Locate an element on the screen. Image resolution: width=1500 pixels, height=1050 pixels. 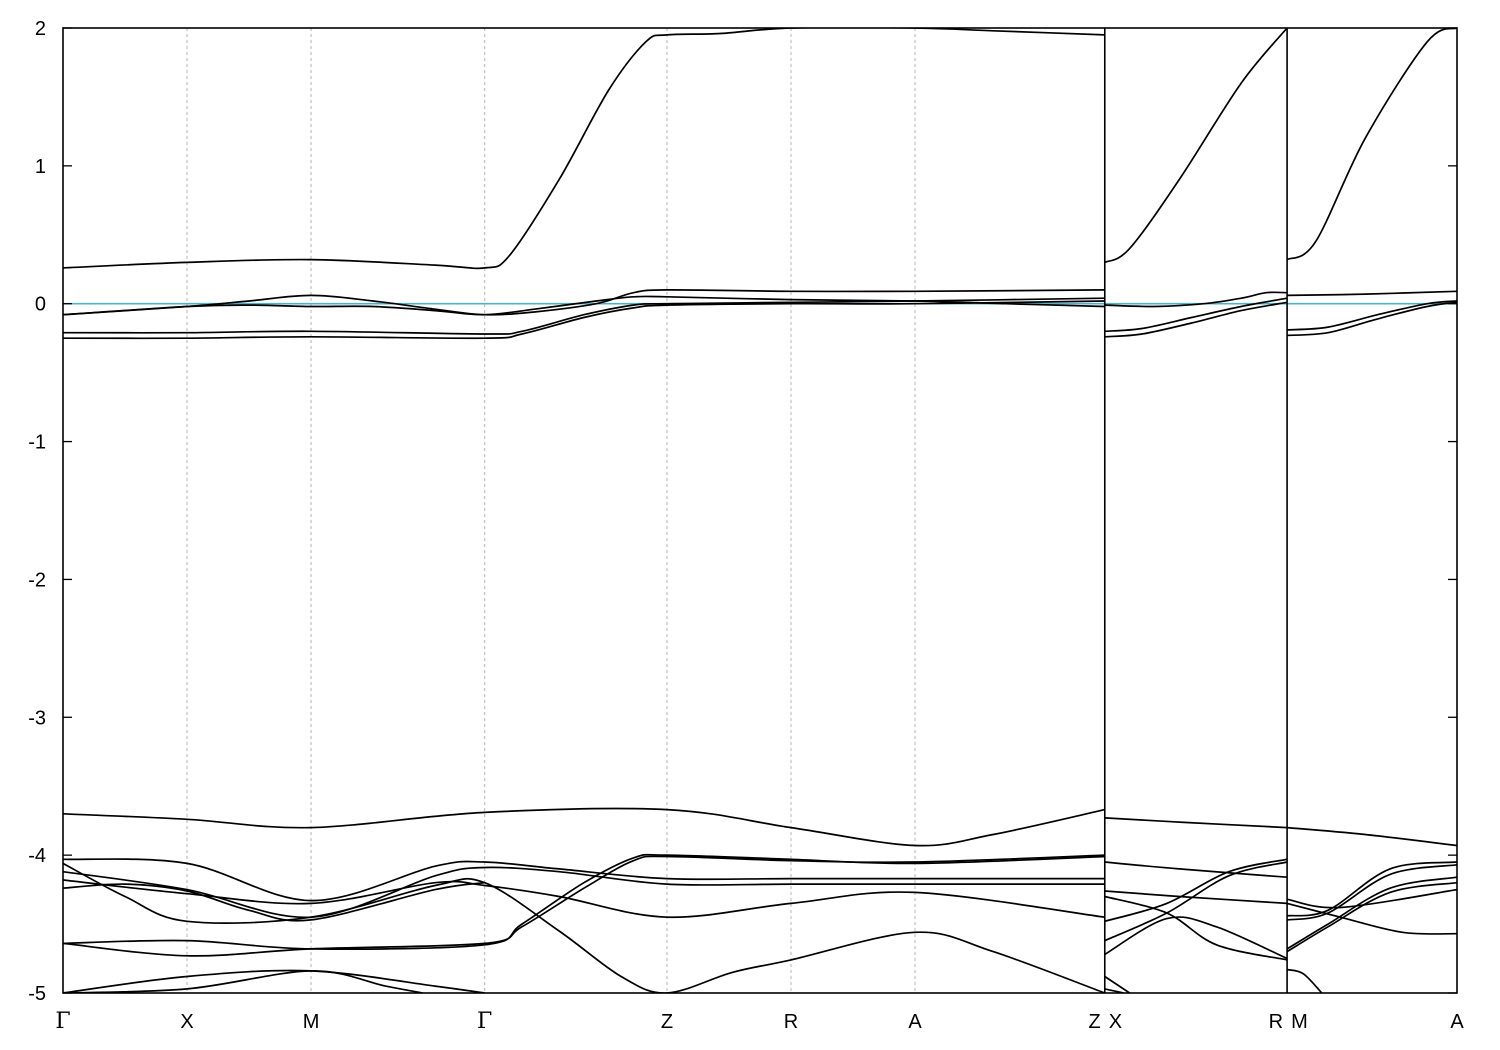
y-tick-label: -1 is located at coordinates (37, 443).